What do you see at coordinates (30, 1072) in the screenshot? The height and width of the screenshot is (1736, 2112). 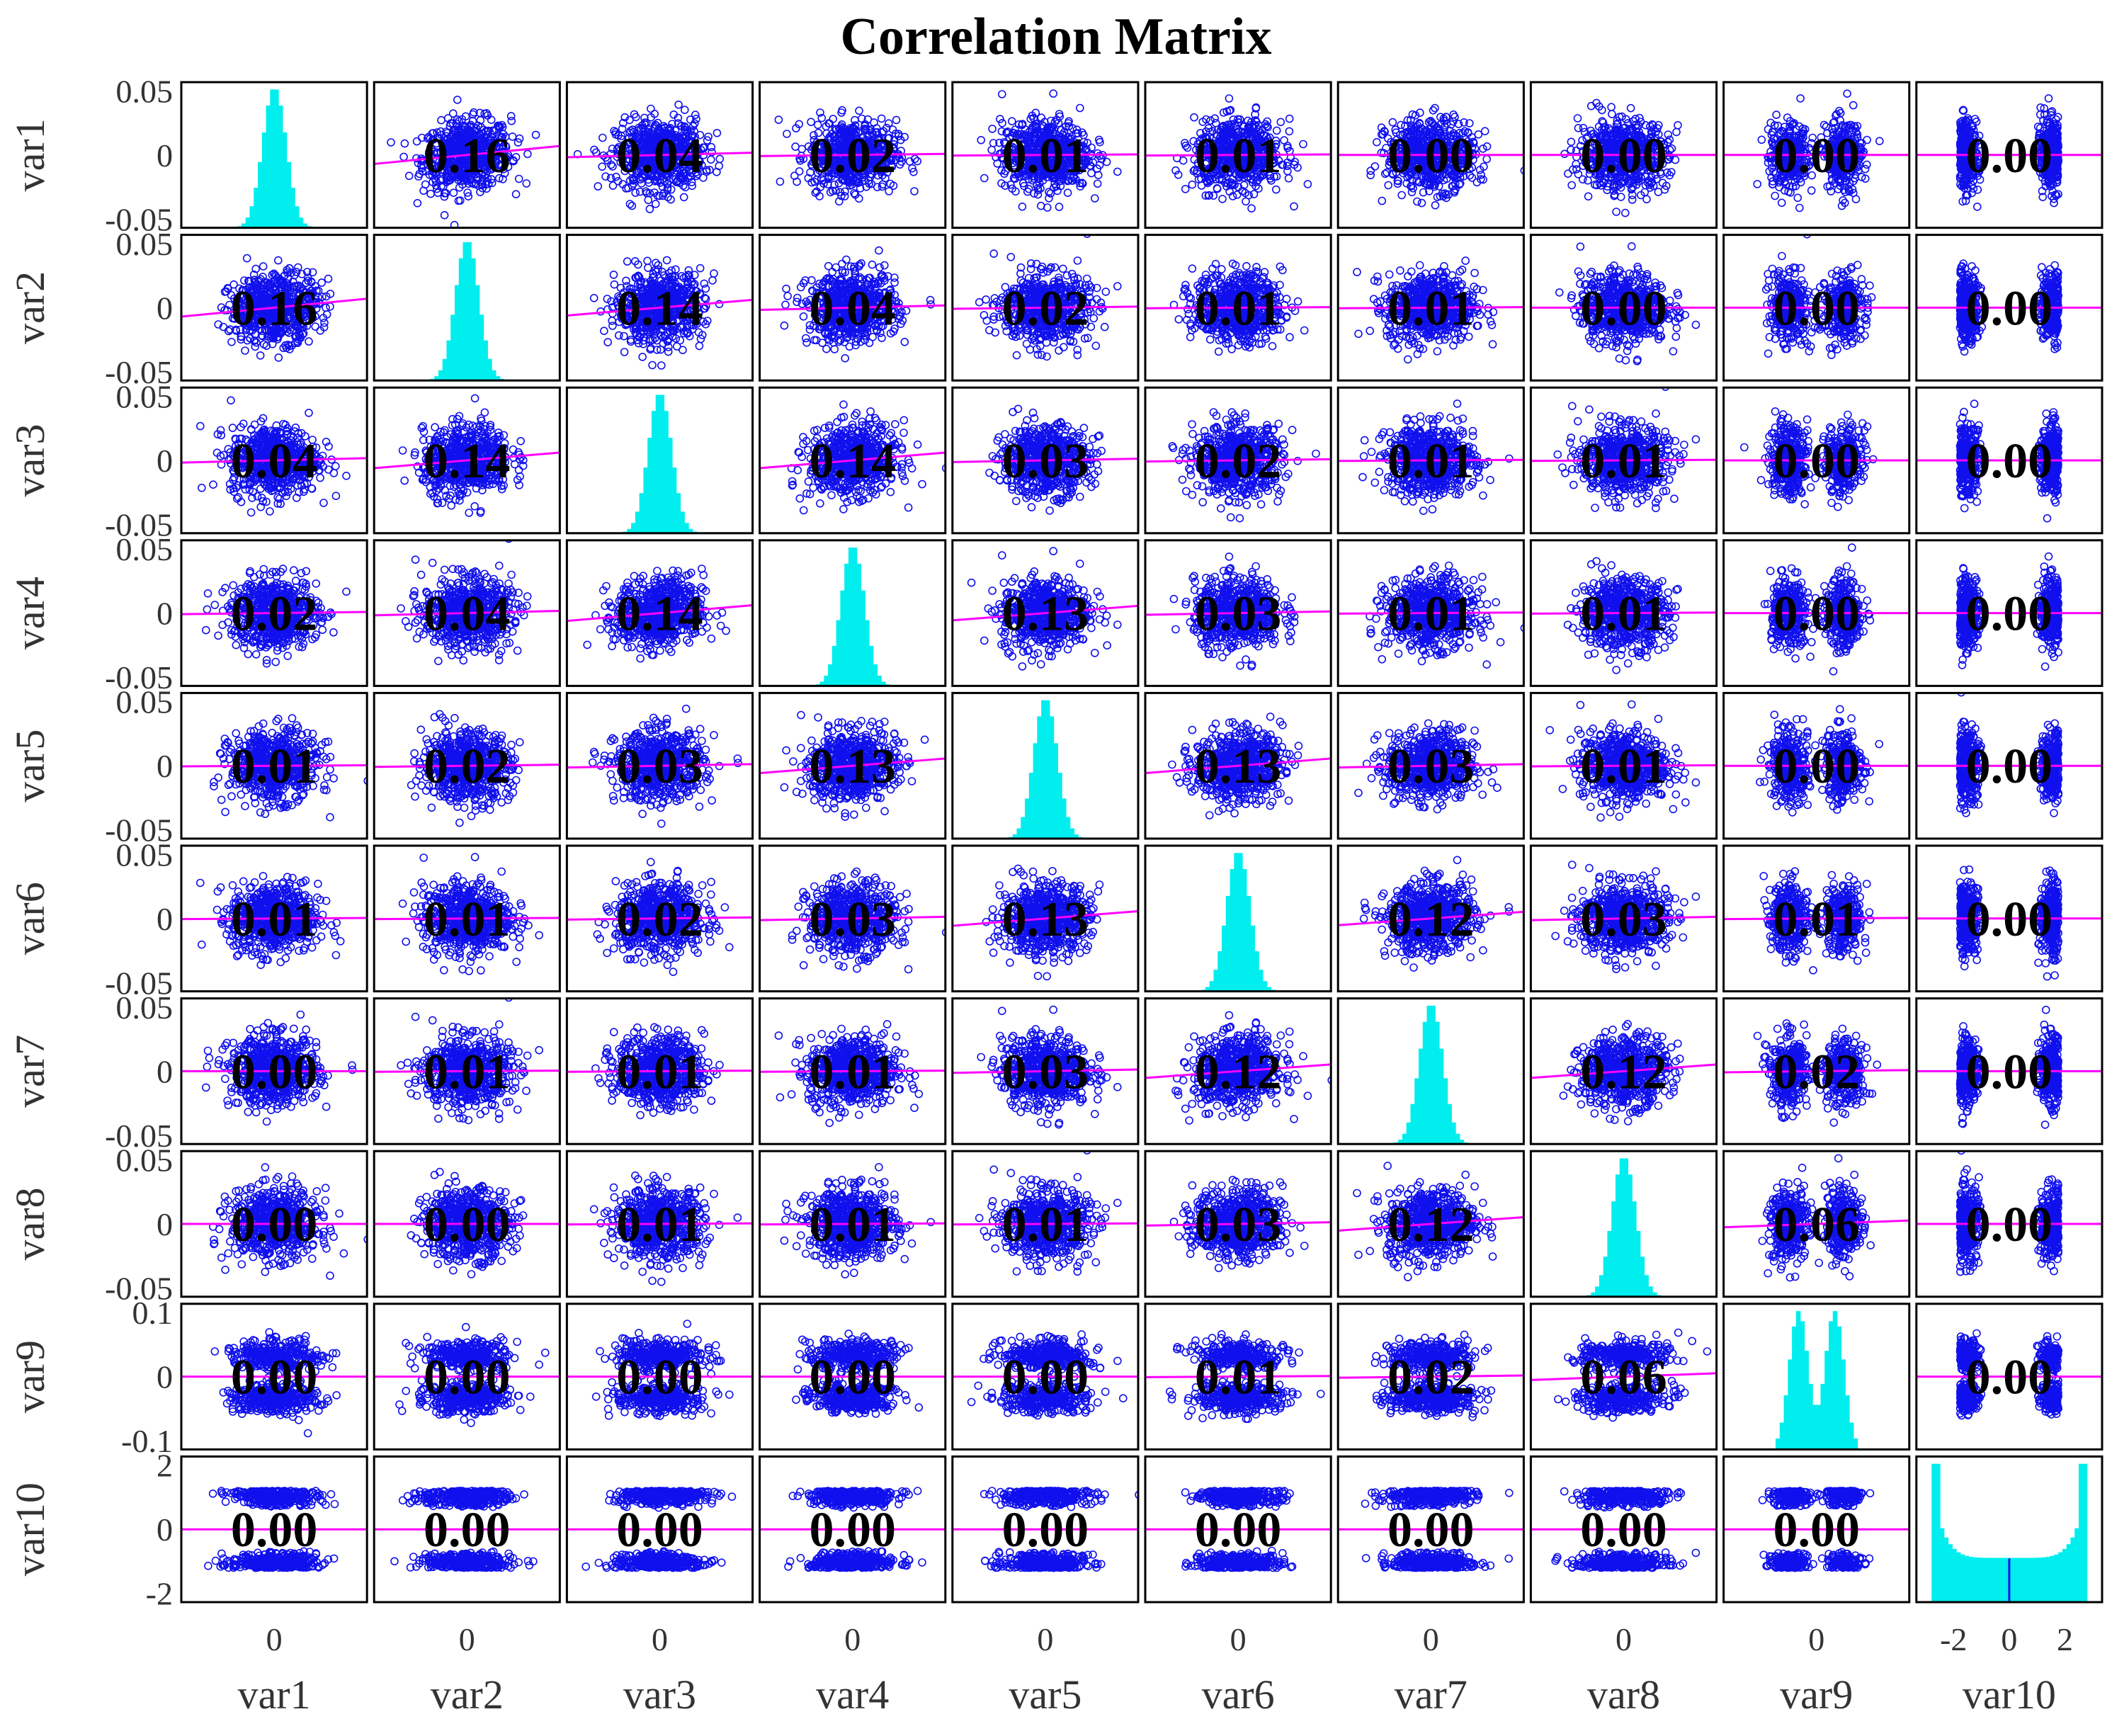 I see `y-variable-label: var7` at bounding box center [30, 1072].